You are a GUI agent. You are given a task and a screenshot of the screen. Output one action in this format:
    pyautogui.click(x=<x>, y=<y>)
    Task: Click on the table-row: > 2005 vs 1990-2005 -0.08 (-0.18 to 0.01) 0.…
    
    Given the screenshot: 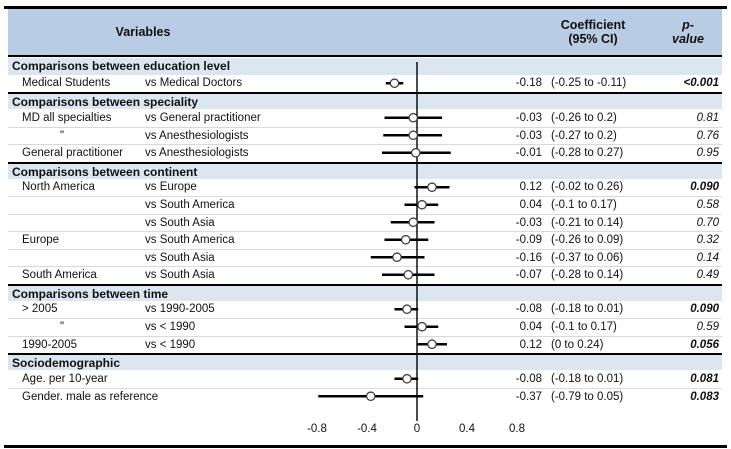 What is the action you would take?
    pyautogui.click(x=365, y=309)
    